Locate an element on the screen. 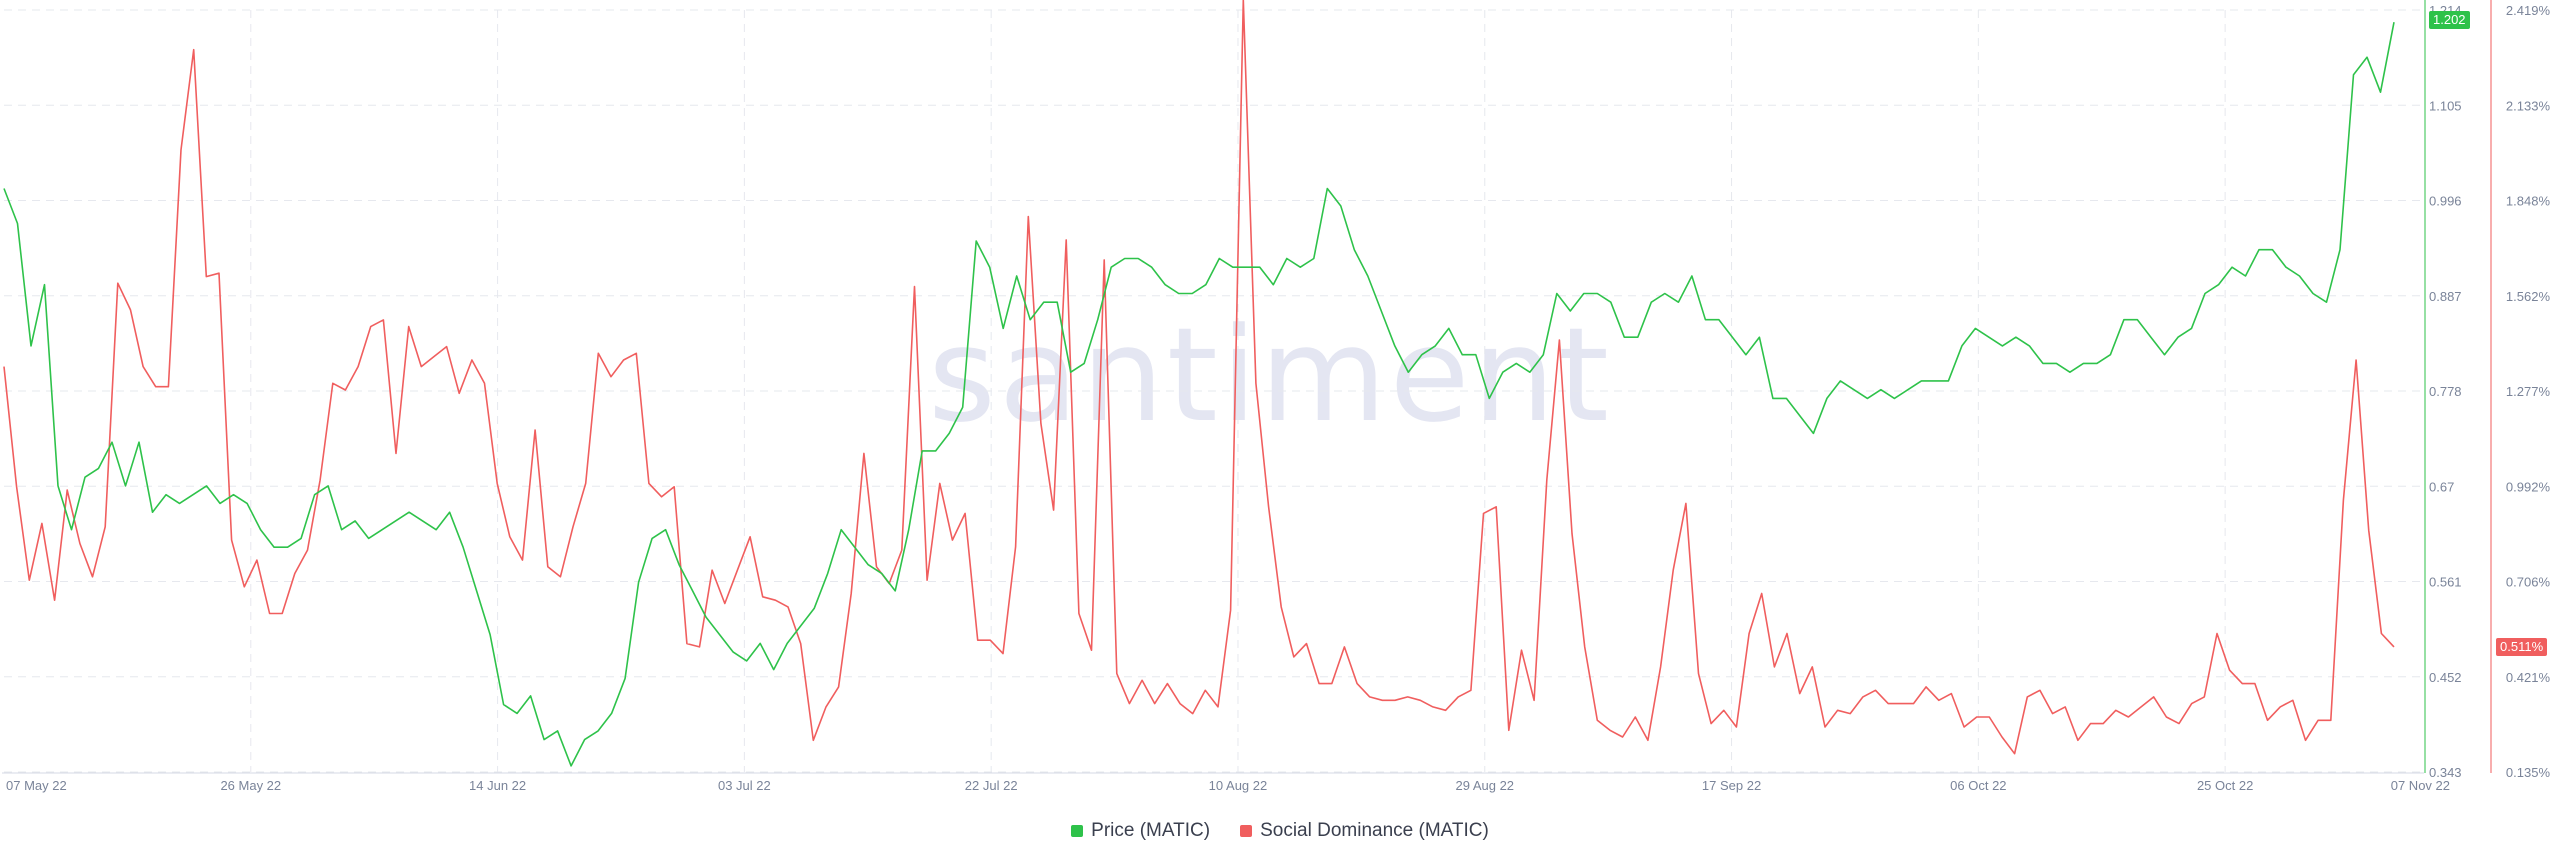  legend-item-price: Price (MATIC) is located at coordinates (1140, 831).